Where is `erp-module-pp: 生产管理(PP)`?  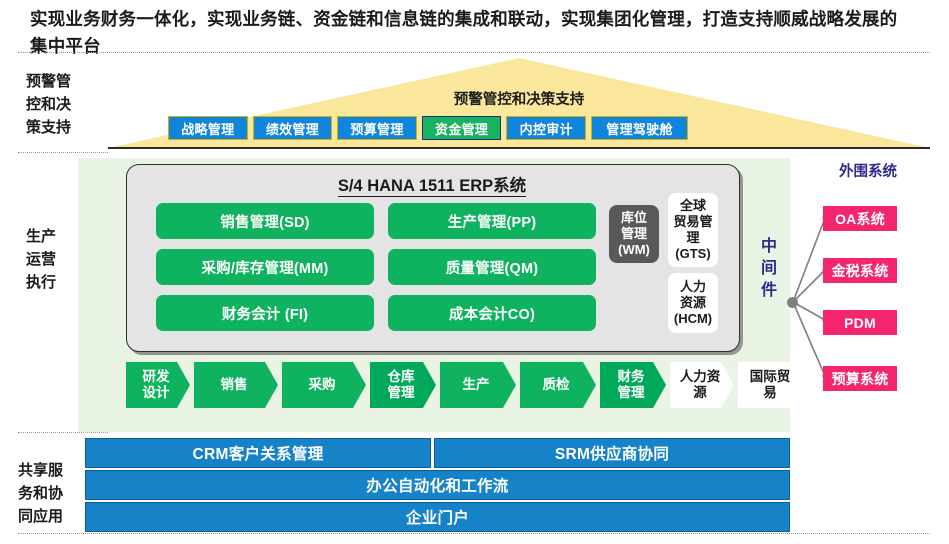
erp-module-pp: 生产管理(PP) is located at coordinates (492, 221).